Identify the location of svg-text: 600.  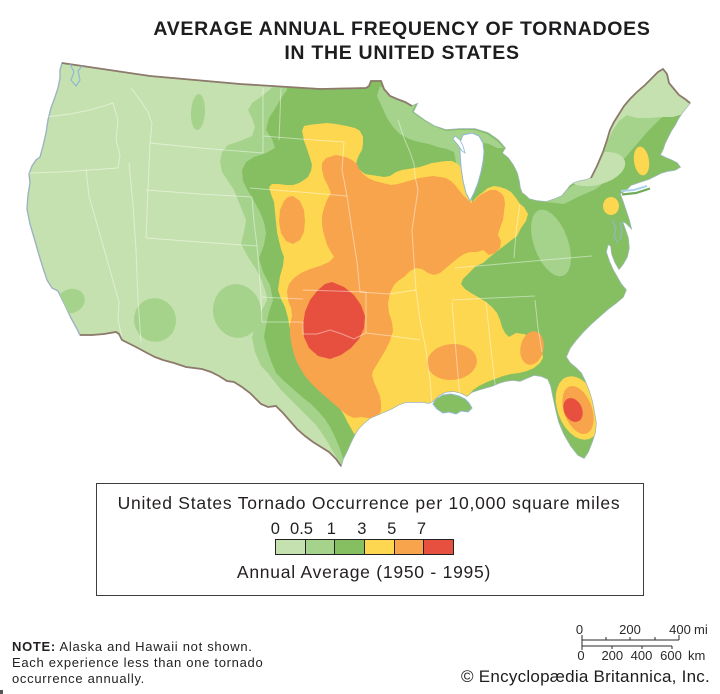
(671, 655).